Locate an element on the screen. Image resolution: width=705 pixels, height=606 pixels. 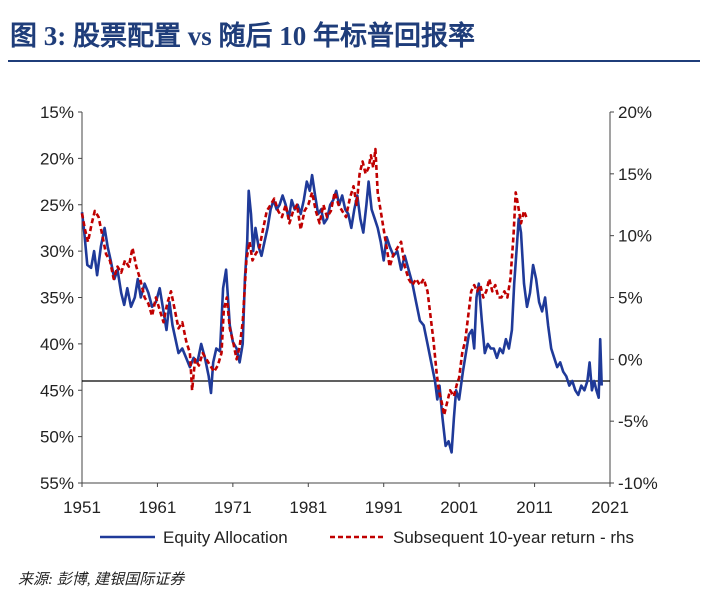
chart-title: 图 3: 股票配置 vs 随后 10 年标普回报率 is located at coordinates (242, 36).